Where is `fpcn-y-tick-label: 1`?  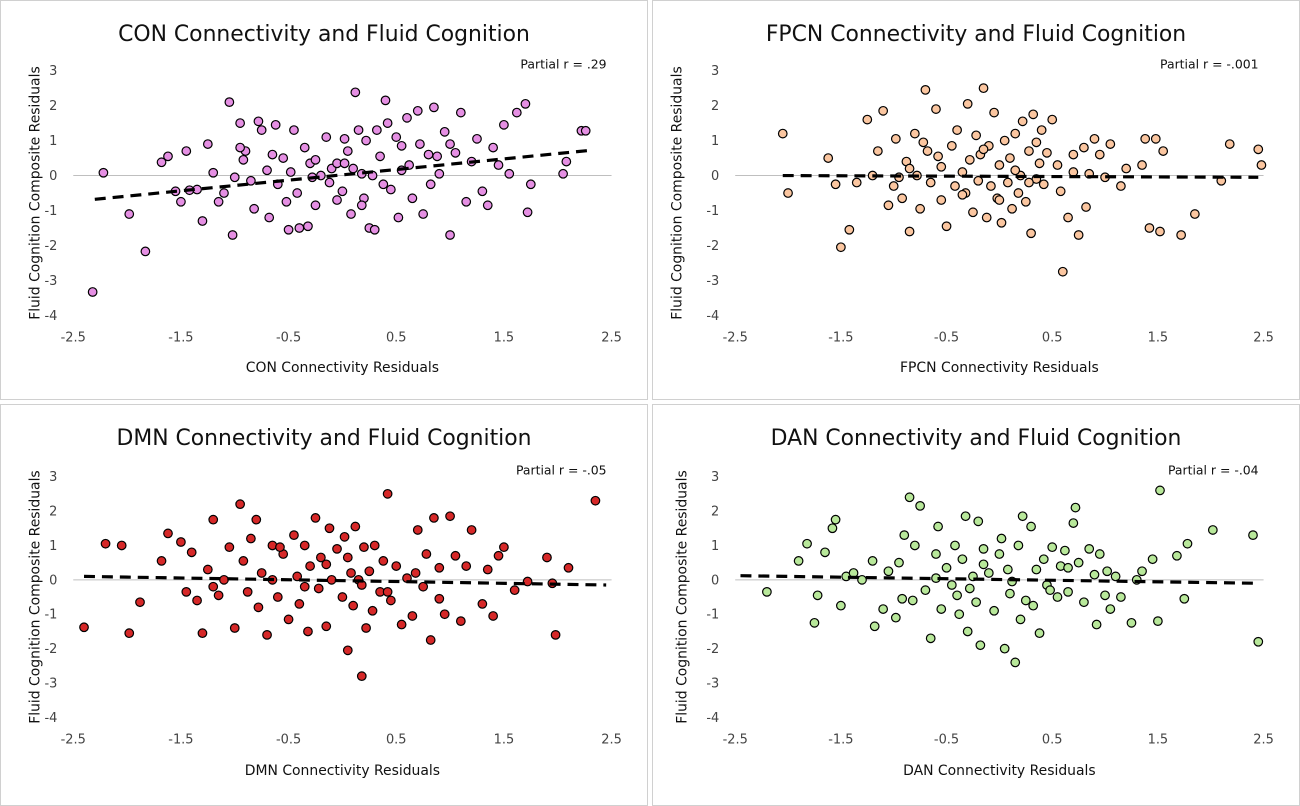
fpcn-y-tick-label: 1 is located at coordinates (715, 141).